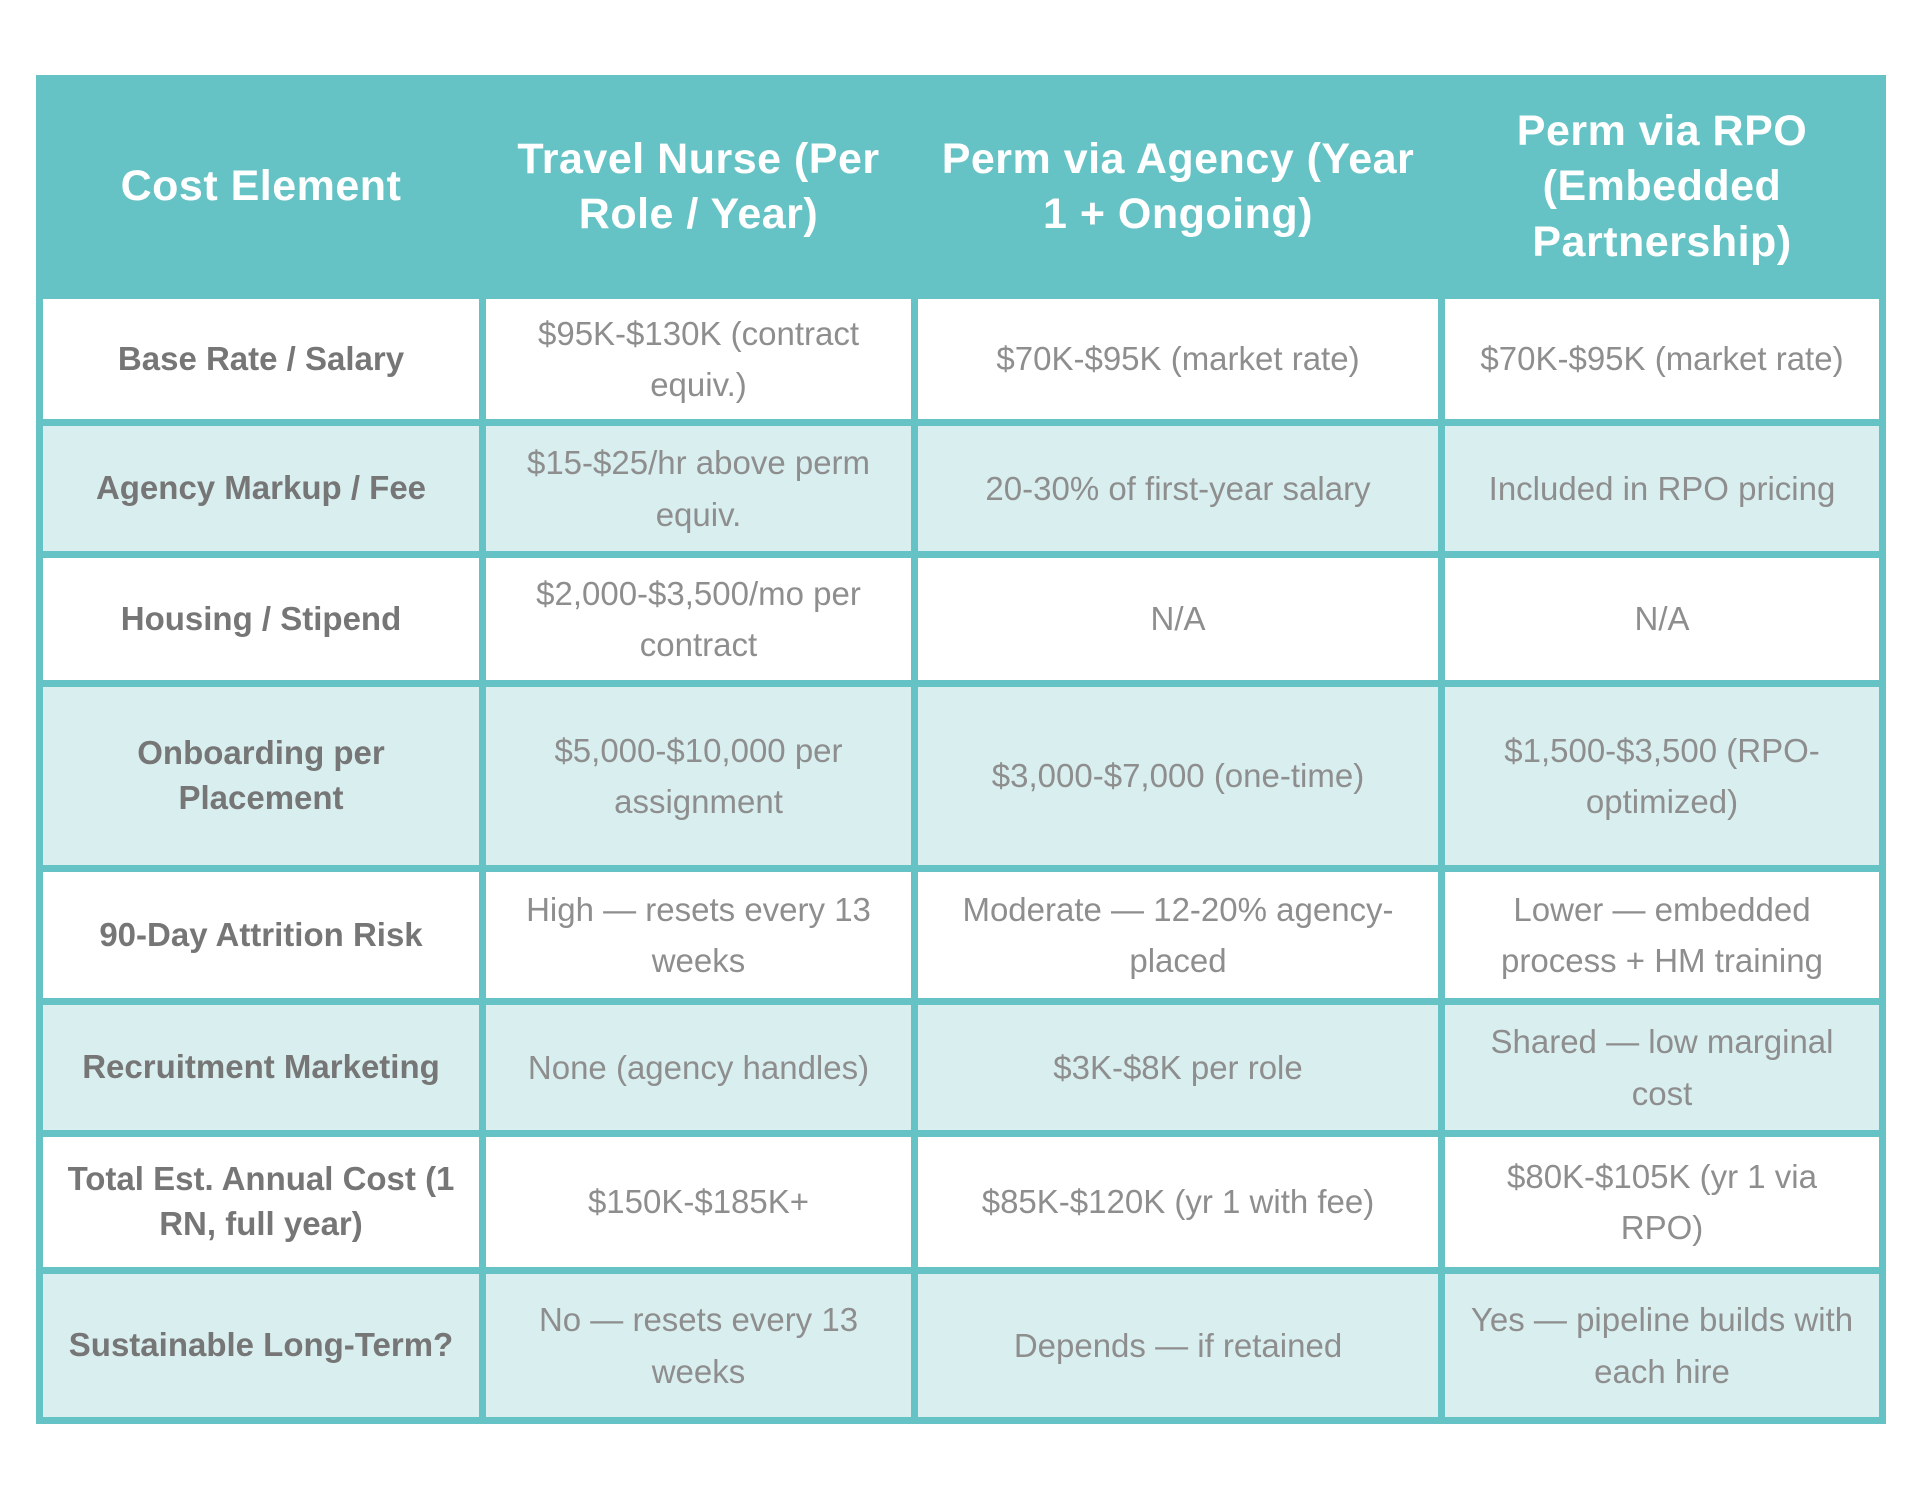  What do you see at coordinates (698, 776) in the screenshot?
I see `cell-onboarding-travel: $5,000-$10,000 per assignment` at bounding box center [698, 776].